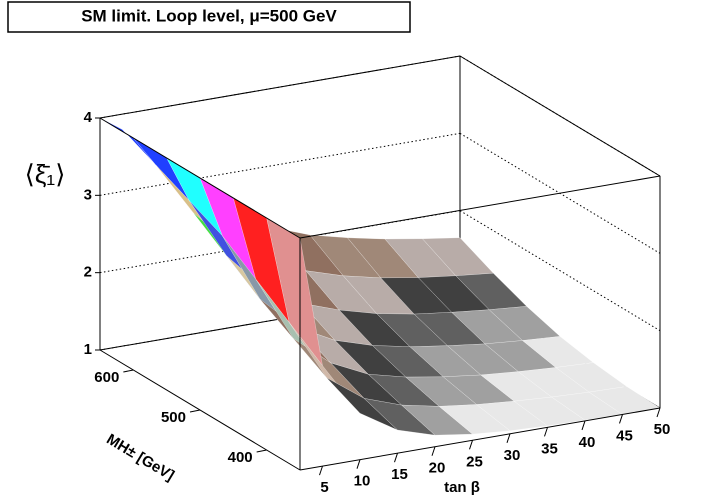 This screenshot has height=502, width=704. I want to click on x-tick-label: 20, so click(437, 468).